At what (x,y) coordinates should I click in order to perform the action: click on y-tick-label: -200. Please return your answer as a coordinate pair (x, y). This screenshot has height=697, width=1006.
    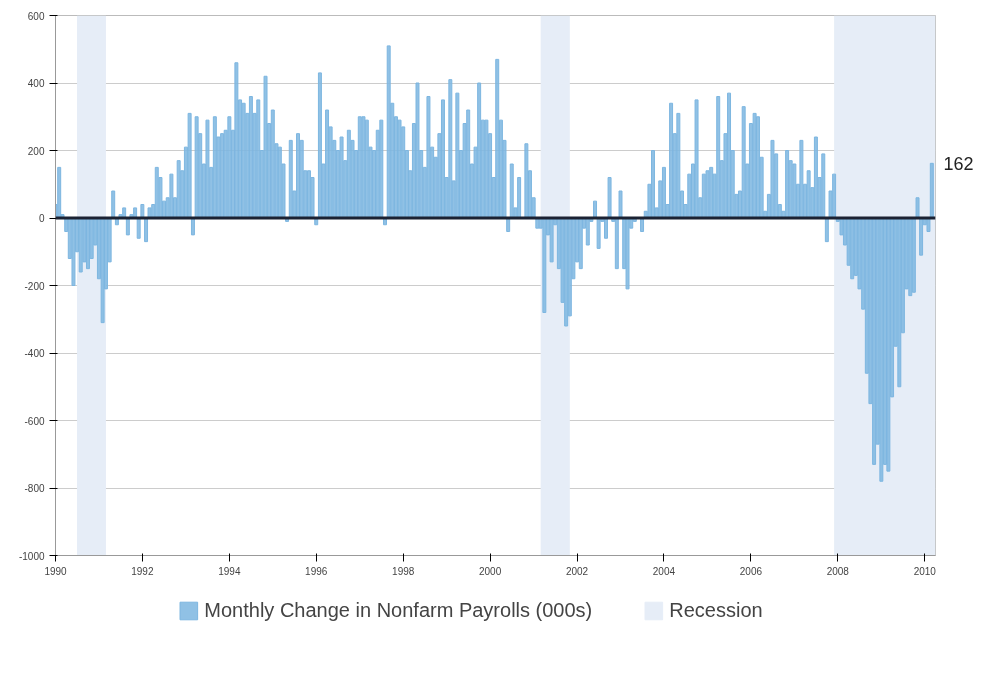
    Looking at the image, I should click on (34, 286).